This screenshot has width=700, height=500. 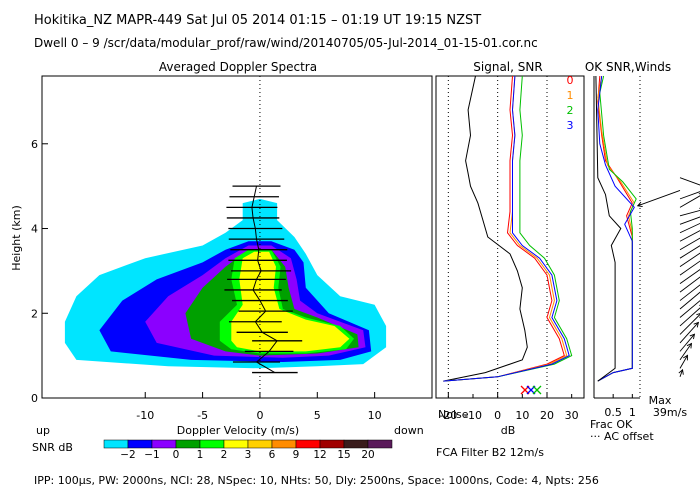 What do you see at coordinates (296, 455) in the screenshot?
I see `colorbar-tick-7: 9` at bounding box center [296, 455].